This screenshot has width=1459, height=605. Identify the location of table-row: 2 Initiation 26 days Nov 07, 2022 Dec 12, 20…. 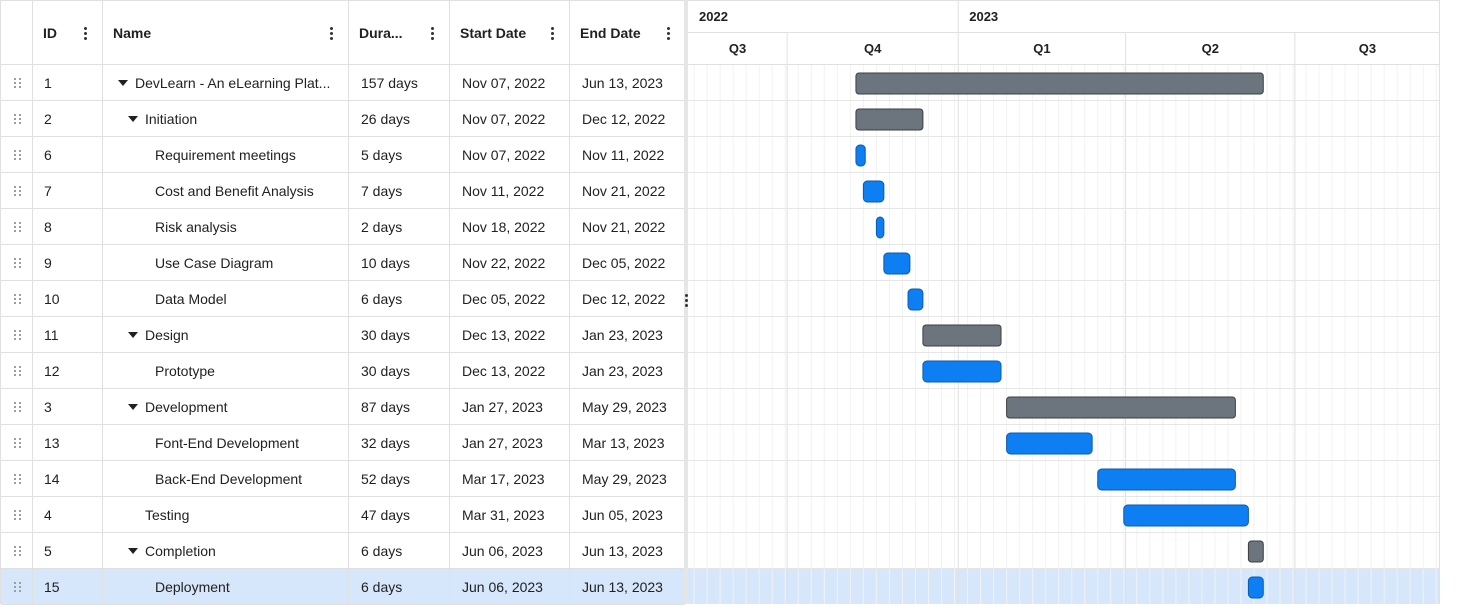
(343, 119).